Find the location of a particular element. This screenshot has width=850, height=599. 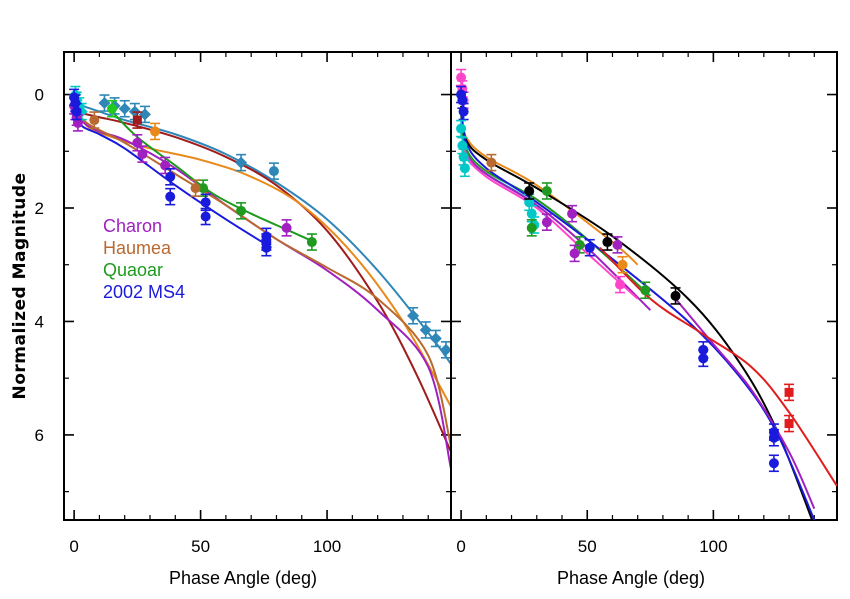

y-tick-label: 2 is located at coordinates (39, 208).